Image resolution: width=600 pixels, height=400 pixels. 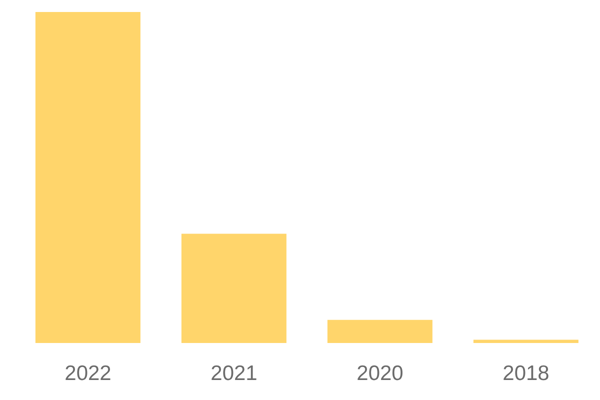 I want to click on x-tick-label: 2018, so click(x=526, y=373).